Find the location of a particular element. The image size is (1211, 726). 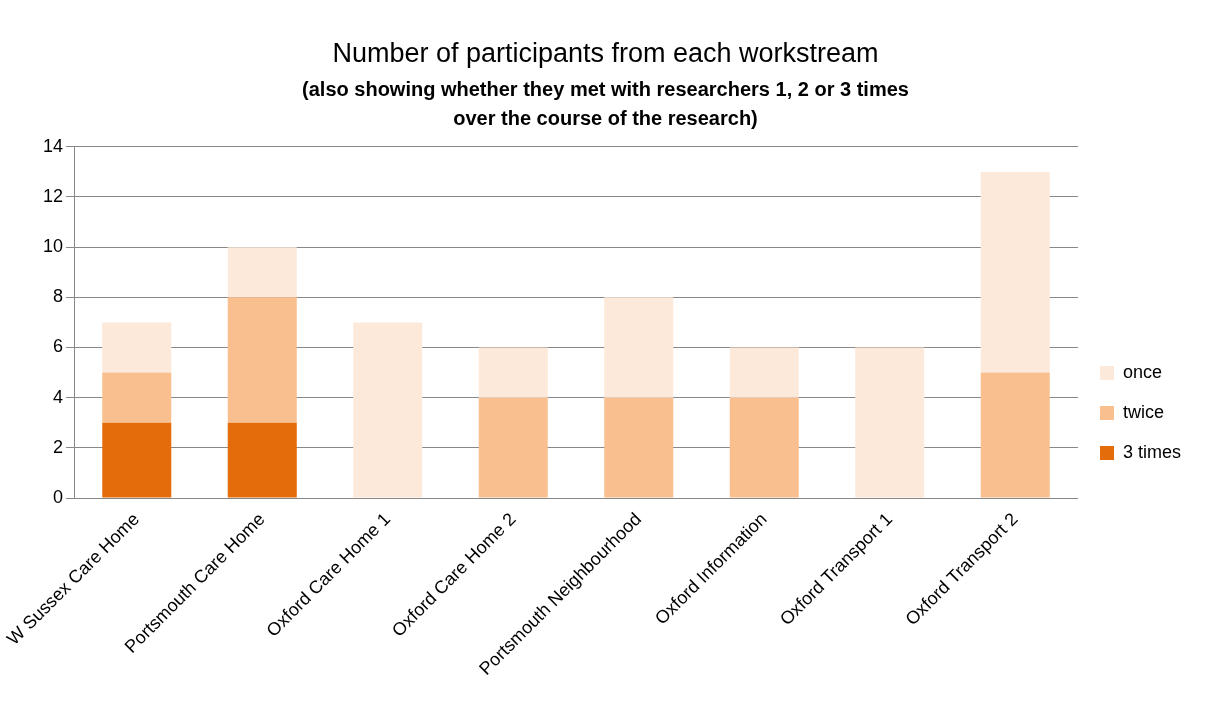

y-tick-label: 8 is located at coordinates (58, 296).